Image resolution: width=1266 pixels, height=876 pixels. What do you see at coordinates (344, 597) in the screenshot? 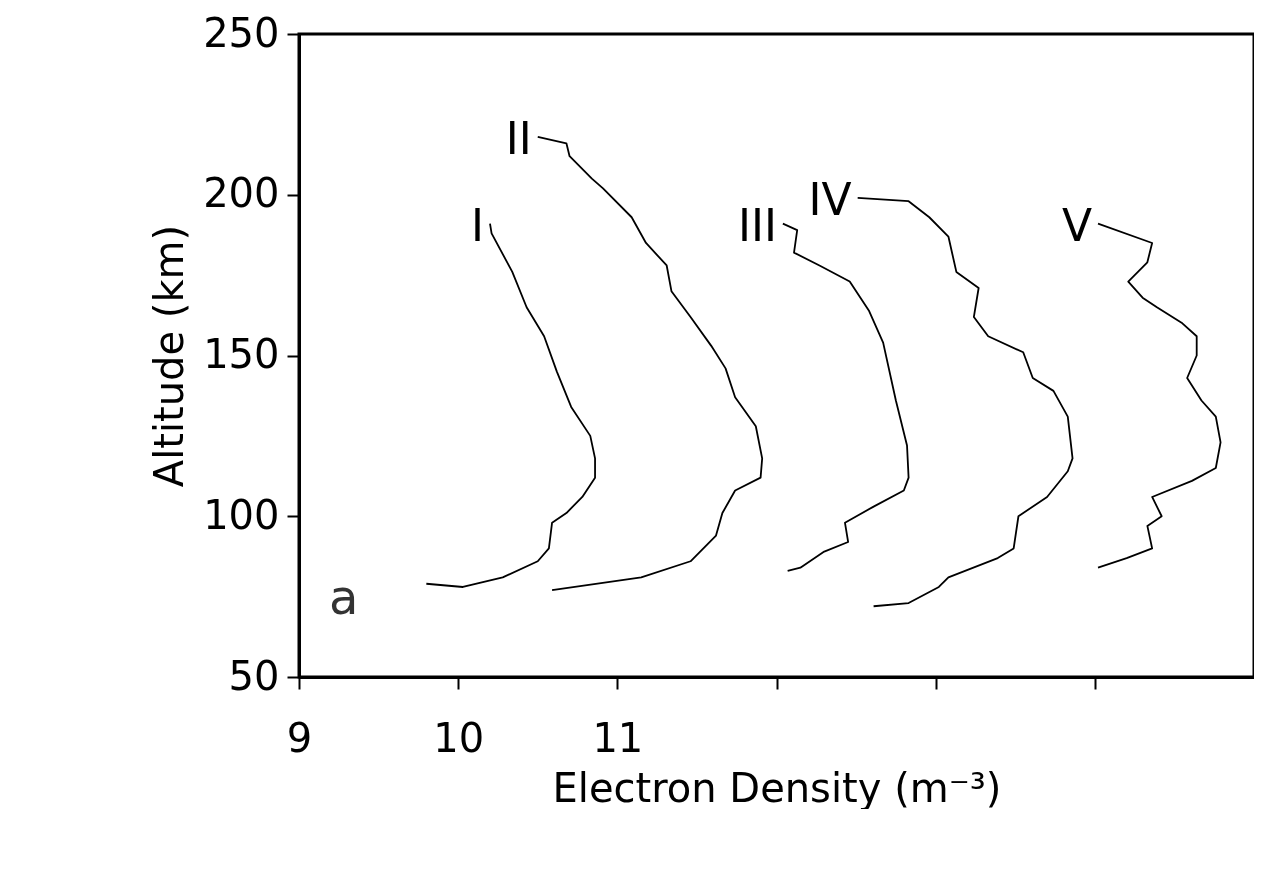
I see `annotation: a` at bounding box center [344, 597].